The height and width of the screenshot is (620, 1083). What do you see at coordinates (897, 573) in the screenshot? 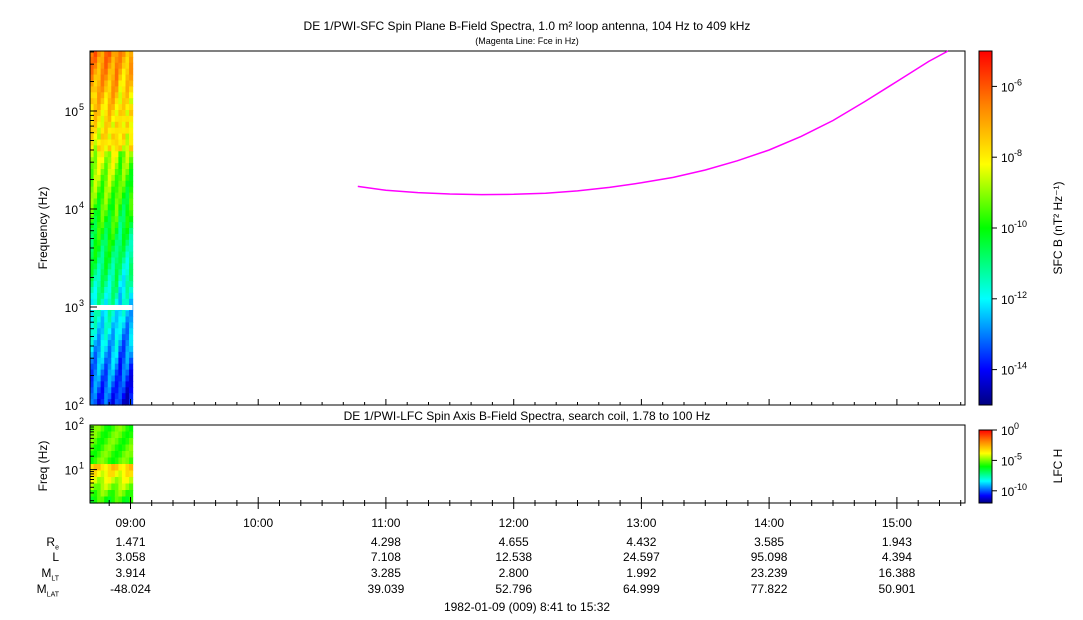
I see `ephemeris-value: 16.388` at bounding box center [897, 573].